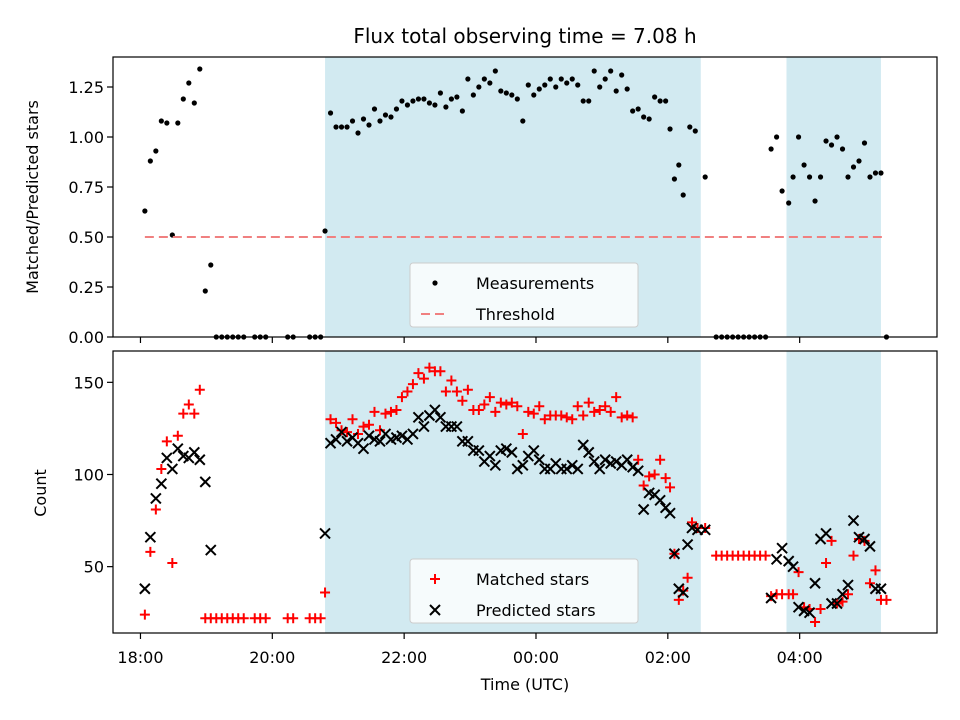 The height and width of the screenshot is (720, 960). What do you see at coordinates (800, 657) in the screenshot?
I see `x-tick-label: 04:00` at bounding box center [800, 657].